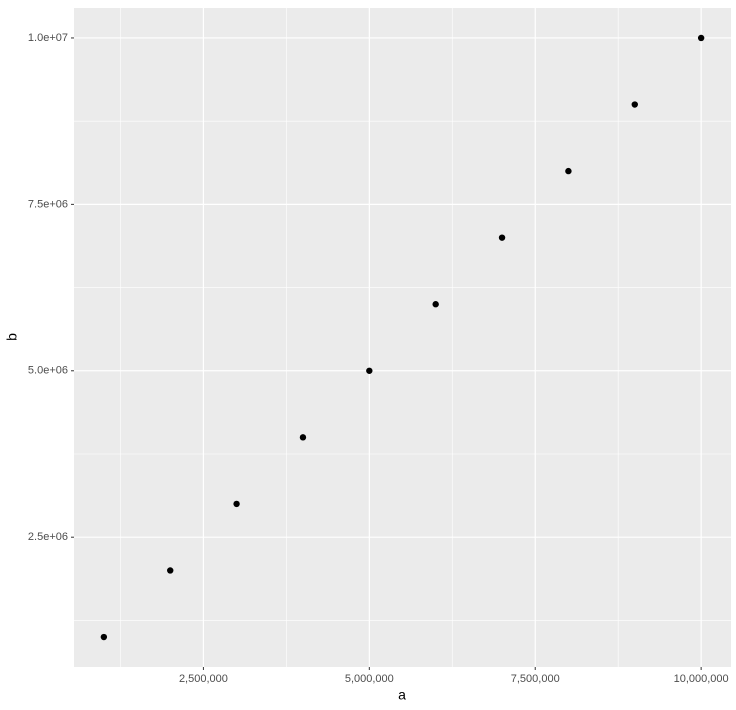  I want to click on x-tick-label: 5,000,000, so click(369, 679).